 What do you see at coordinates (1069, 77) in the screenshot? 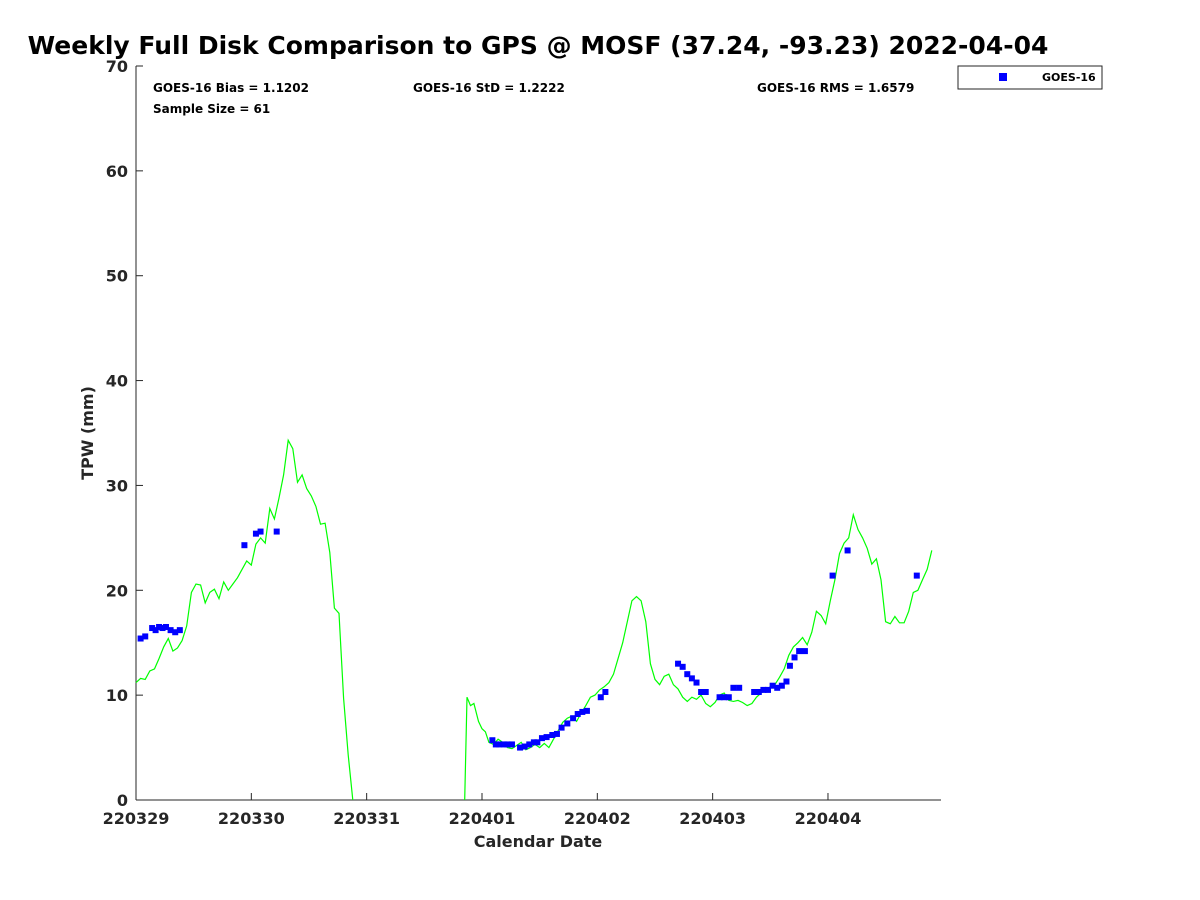
I see `legend-label-goes16: GOES-16` at bounding box center [1069, 77].